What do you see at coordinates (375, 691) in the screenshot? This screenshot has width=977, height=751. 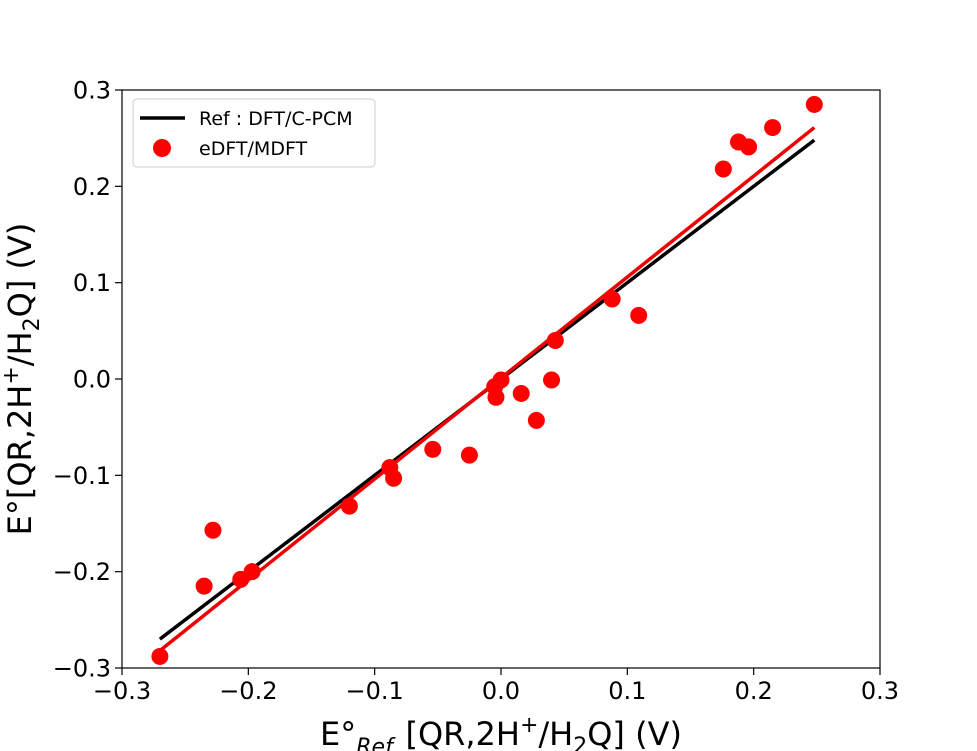 I see `x-tick-label: −0.1` at bounding box center [375, 691].